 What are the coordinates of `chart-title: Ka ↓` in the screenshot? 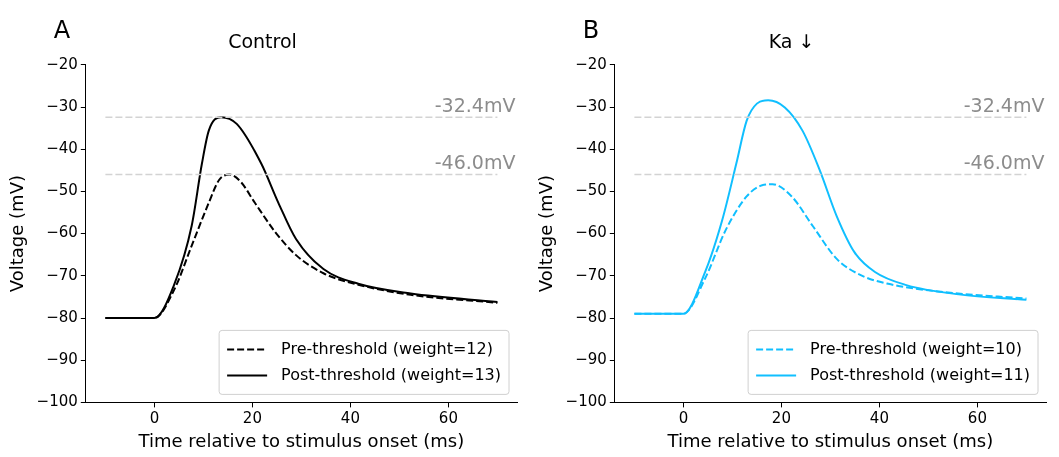 It's located at (791, 41).